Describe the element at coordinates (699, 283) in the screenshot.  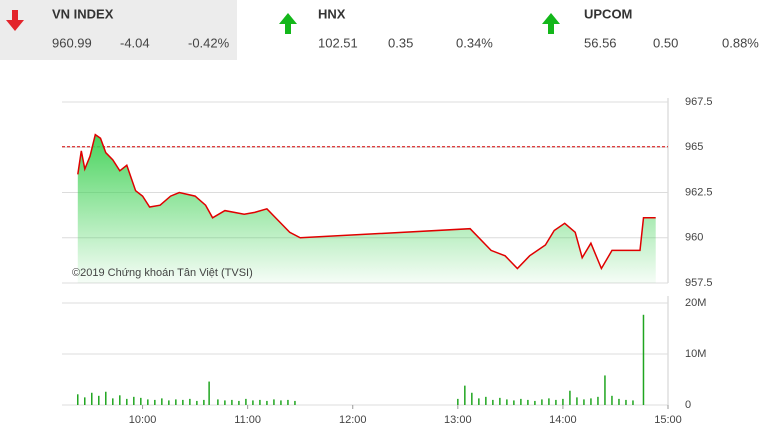
I see `y-tick-label: 957.5` at that location.